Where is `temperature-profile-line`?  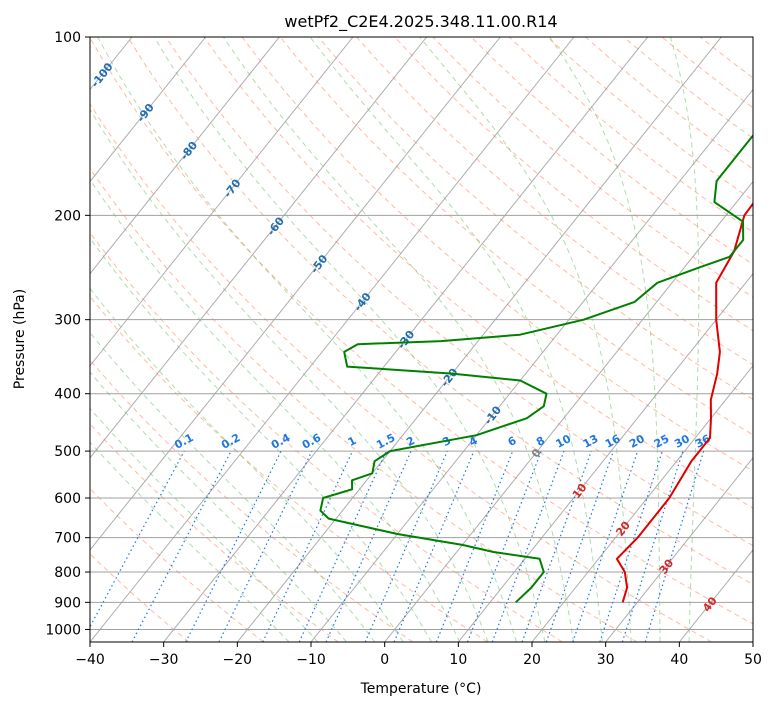
temperature-profile-line is located at coordinates (684, 402).